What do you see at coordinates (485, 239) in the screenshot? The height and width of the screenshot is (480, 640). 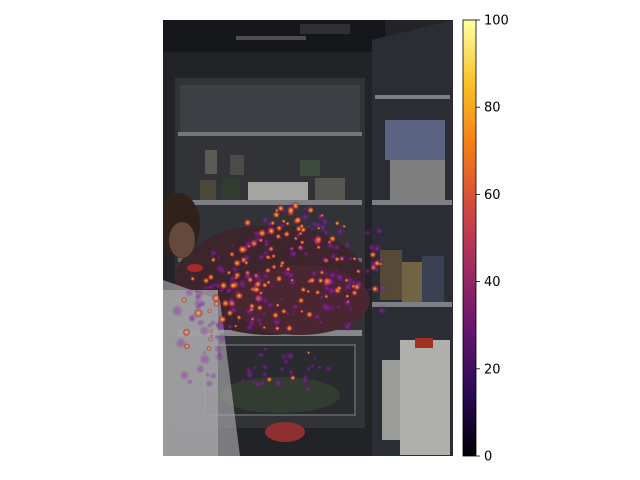 I see `colorbar: 0 20 40 60 80 100` at bounding box center [485, 239].